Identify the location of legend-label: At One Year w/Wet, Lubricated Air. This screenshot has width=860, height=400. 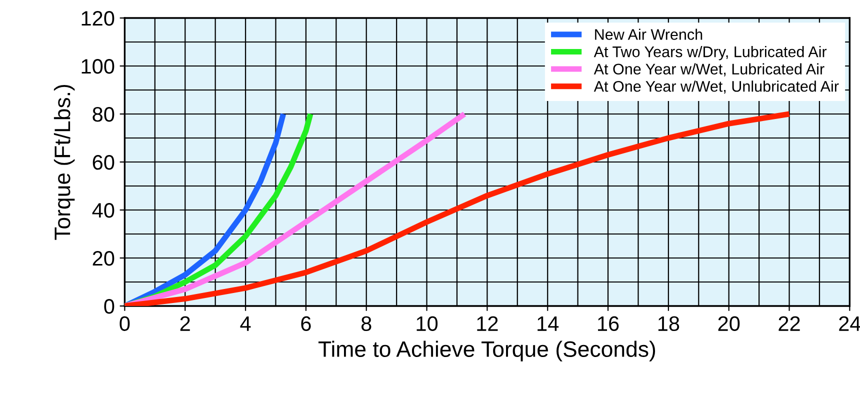
(709, 69).